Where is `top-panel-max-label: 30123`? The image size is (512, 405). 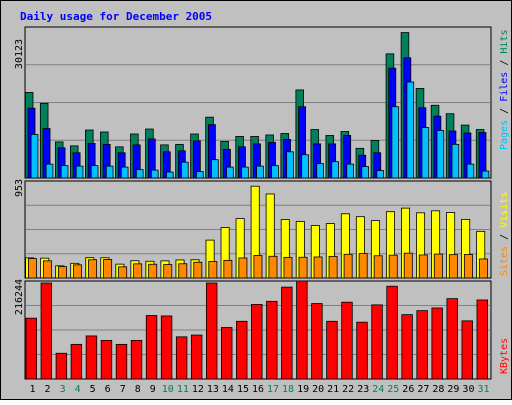
top-panel-max-label: 30123 is located at coordinates (19, 54).